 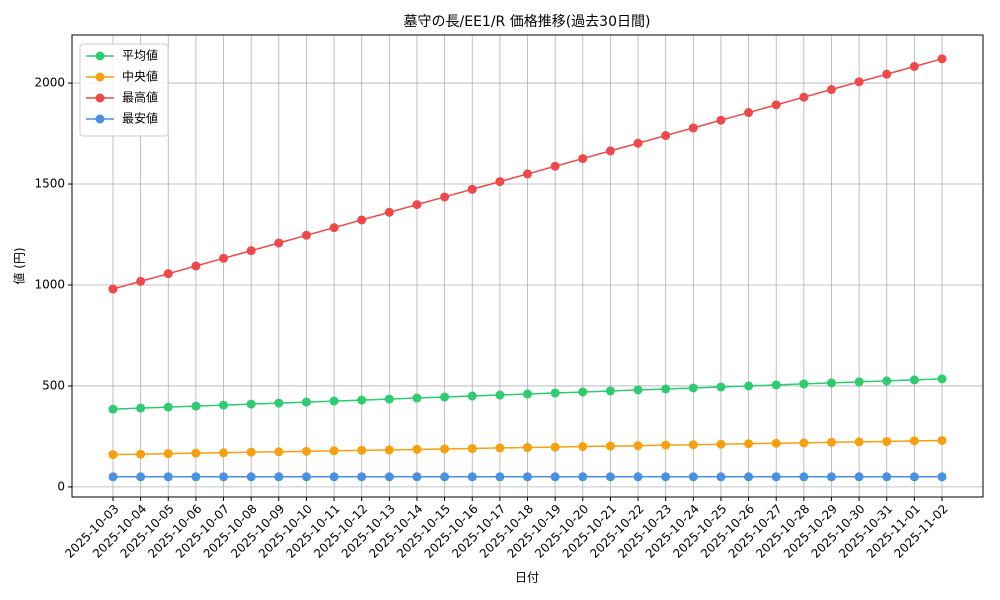 What do you see at coordinates (527, 578) in the screenshot?
I see `x-axis-label: 日付` at bounding box center [527, 578].